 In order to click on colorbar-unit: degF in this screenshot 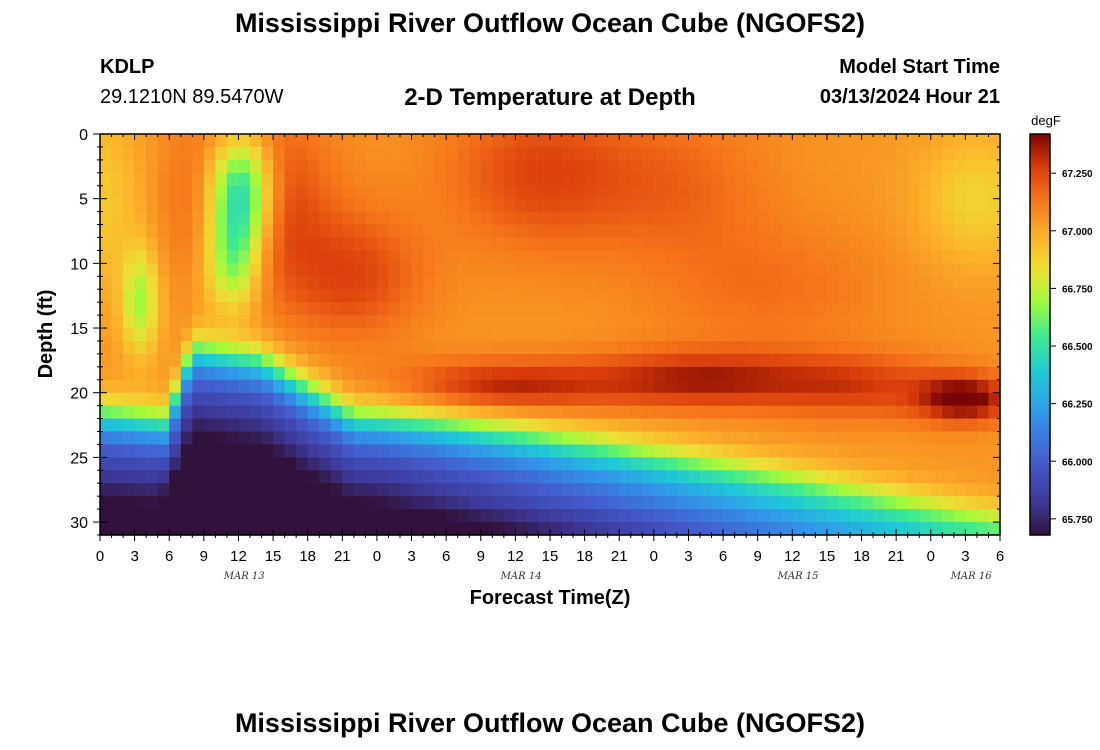, I will do `click(1046, 120)`.